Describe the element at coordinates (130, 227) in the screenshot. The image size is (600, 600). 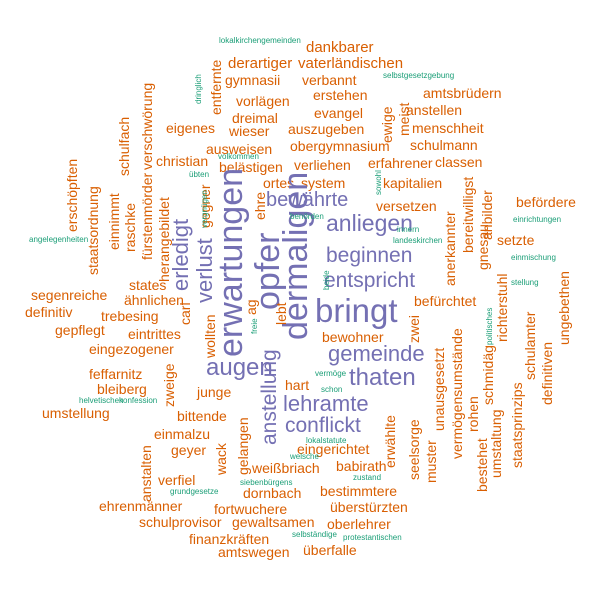
I see `word: raschke` at that location.